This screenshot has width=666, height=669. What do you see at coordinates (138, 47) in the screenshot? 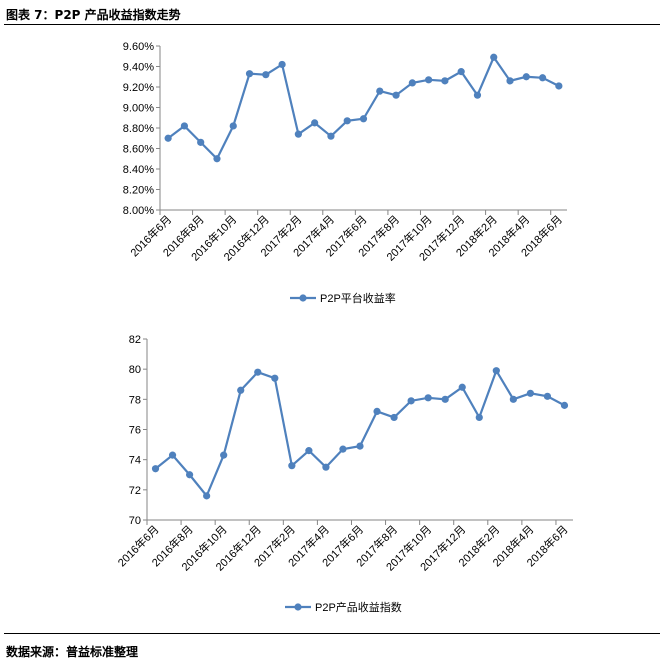
I see `y-tick-label: 9.60%` at bounding box center [138, 47].